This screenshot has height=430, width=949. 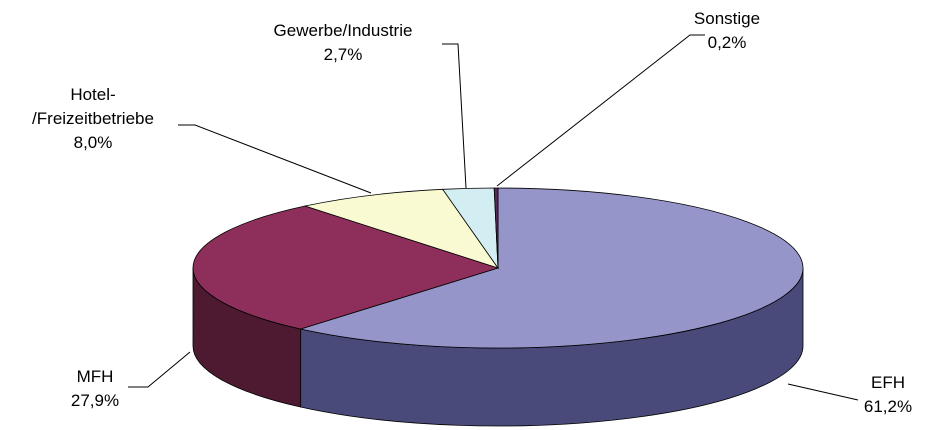 I want to click on slice-value: 2,7%, so click(x=343, y=54).